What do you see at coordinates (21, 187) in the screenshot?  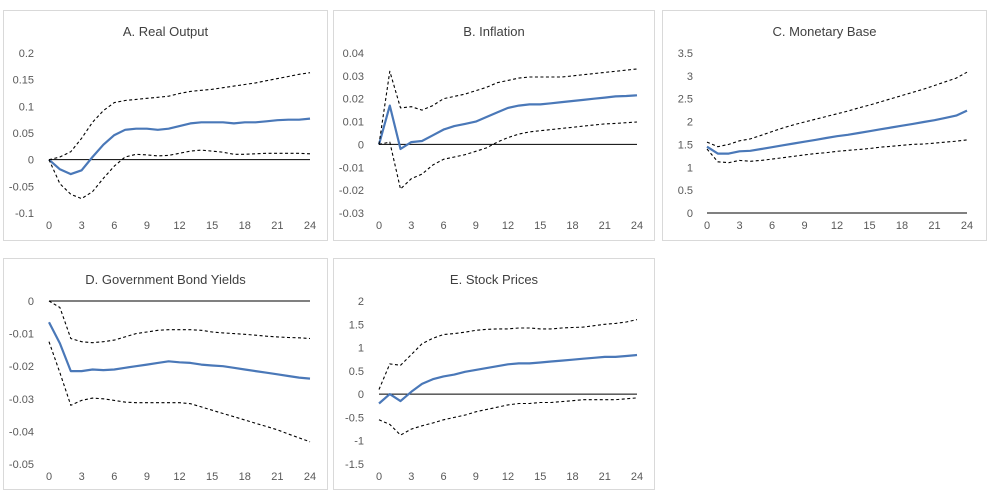 I see `y-tick-label: -0.05` at bounding box center [21, 187].